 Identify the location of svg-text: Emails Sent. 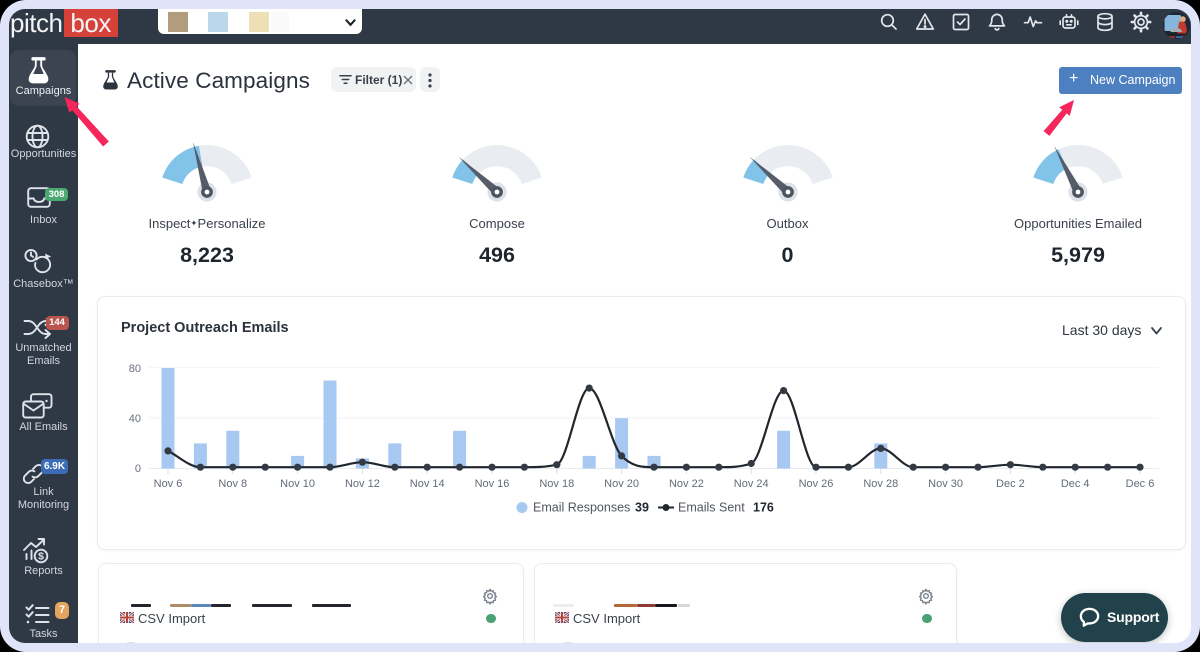
(711, 508).